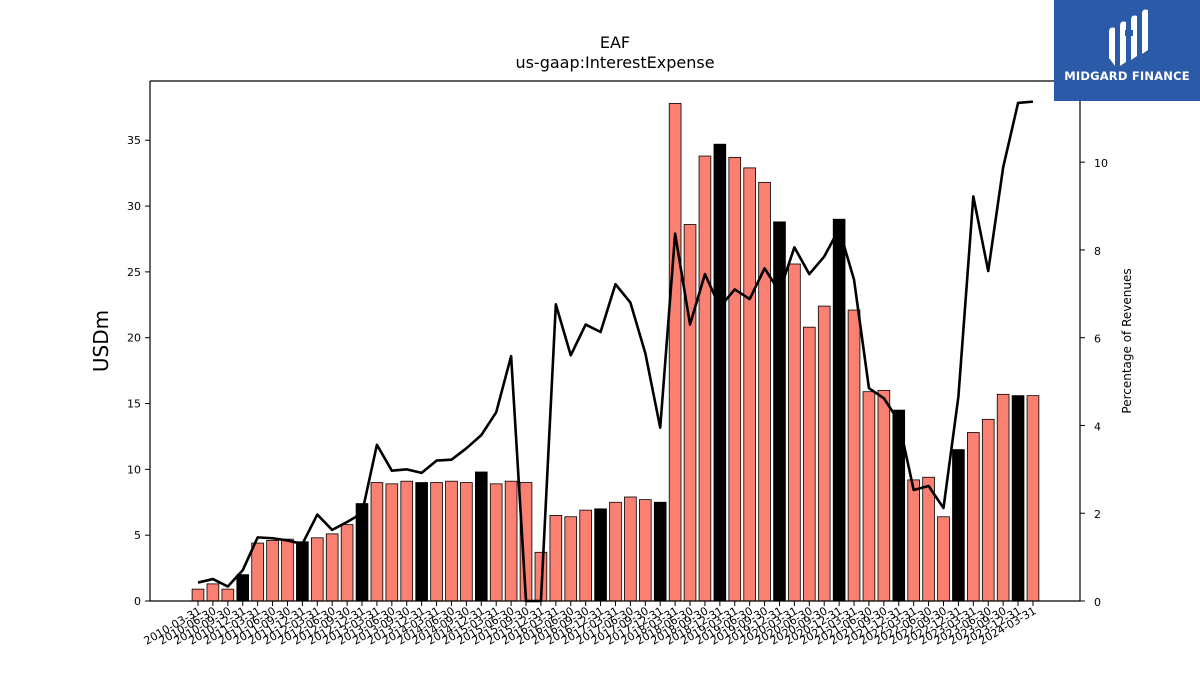 The image size is (1200, 675). What do you see at coordinates (1127, 76) in the screenshot?
I see `logo-text: MIDGARD FINANCE` at bounding box center [1127, 76].